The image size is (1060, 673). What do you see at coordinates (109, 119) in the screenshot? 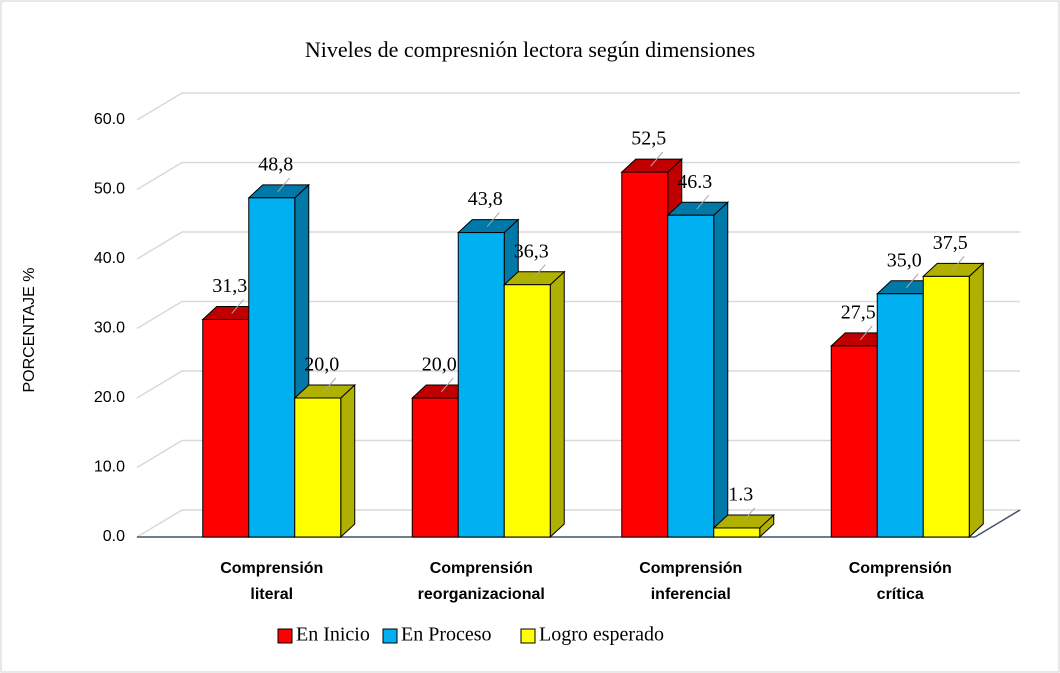
I see `y-tick-label: 60.0` at bounding box center [109, 119].